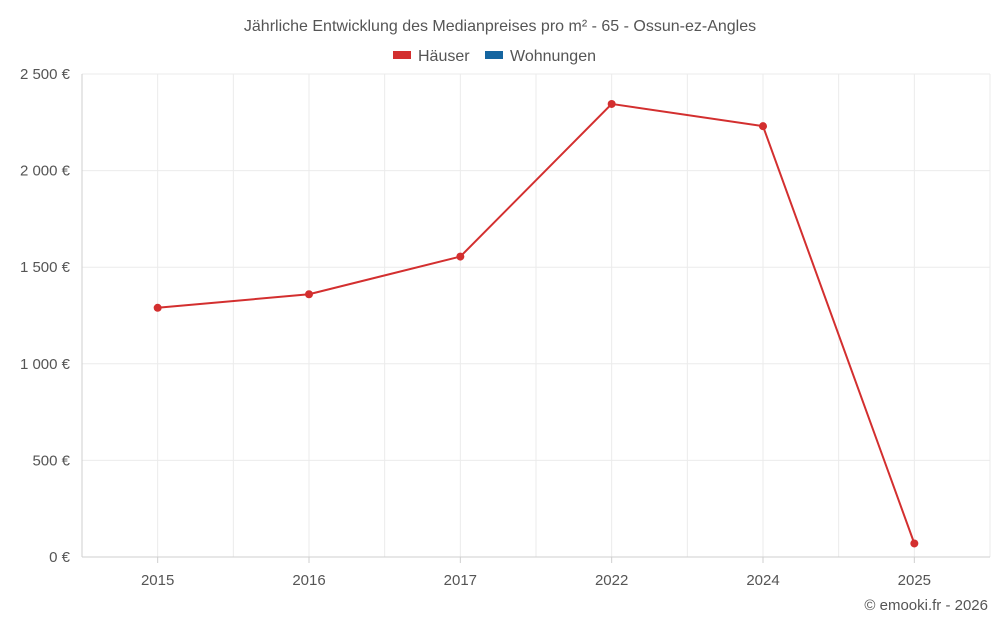 This screenshot has width=1000, height=625. What do you see at coordinates (611, 580) in the screenshot?
I see `x-tick-label: 2022` at bounding box center [611, 580].